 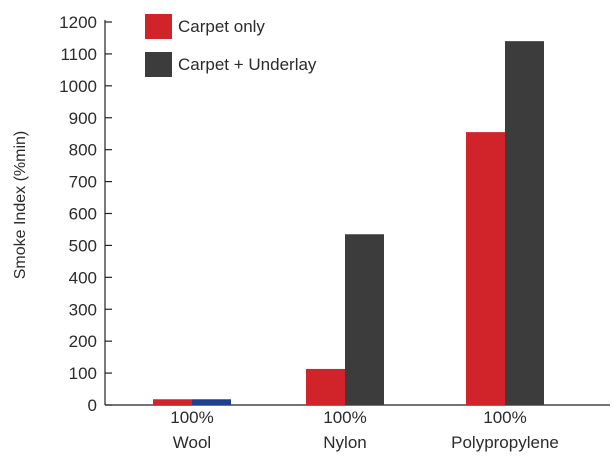 What do you see at coordinates (364, 430) in the screenshot?
I see `category-labels: 100% Wool 100% Nylon 100% Polypropylene` at bounding box center [364, 430].